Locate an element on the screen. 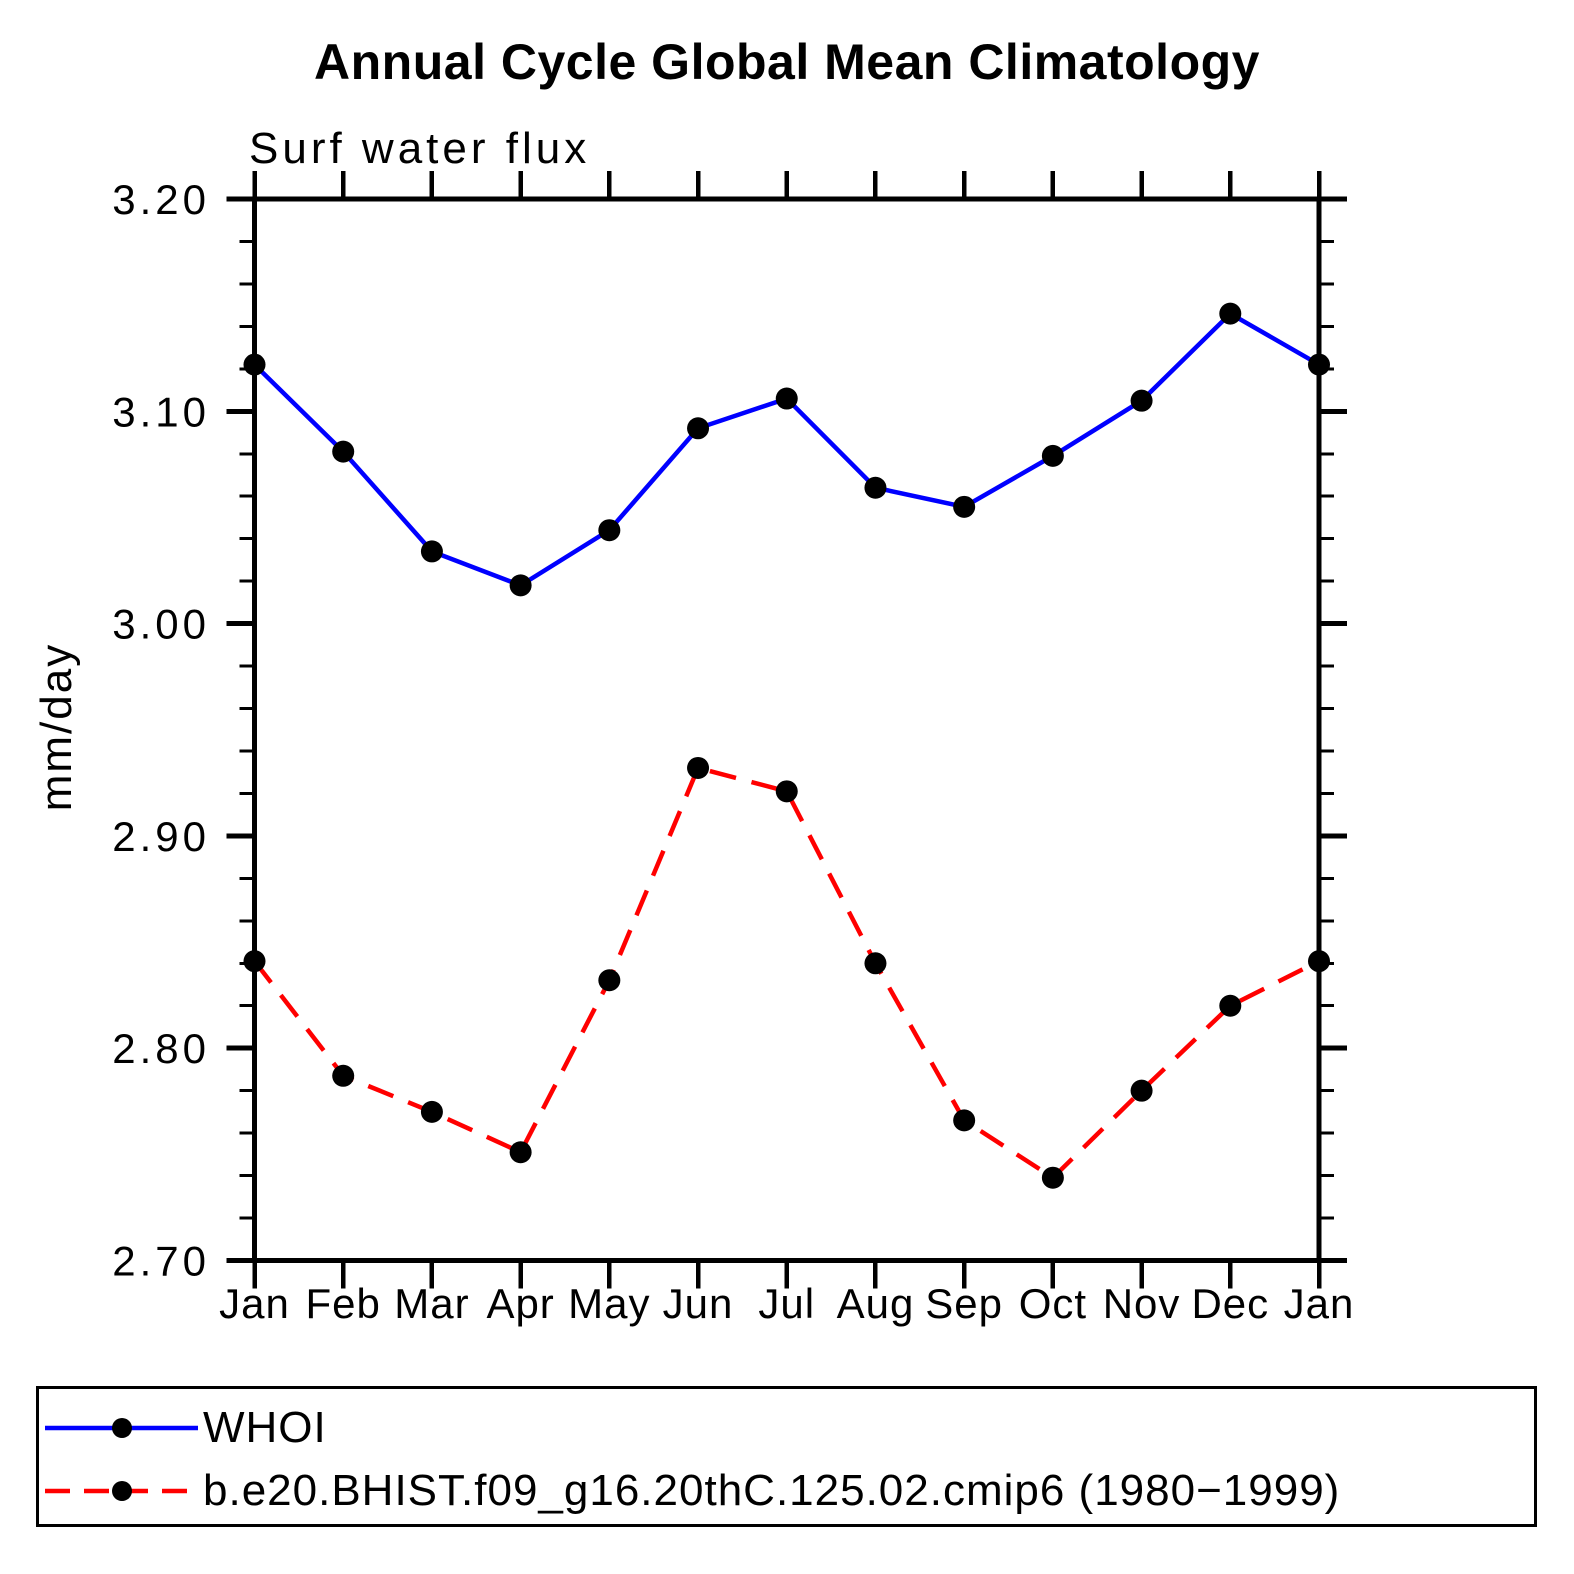 The width and height of the screenshot is (1574, 1574). x-tick-label: Oct is located at coordinates (1053, 1303).